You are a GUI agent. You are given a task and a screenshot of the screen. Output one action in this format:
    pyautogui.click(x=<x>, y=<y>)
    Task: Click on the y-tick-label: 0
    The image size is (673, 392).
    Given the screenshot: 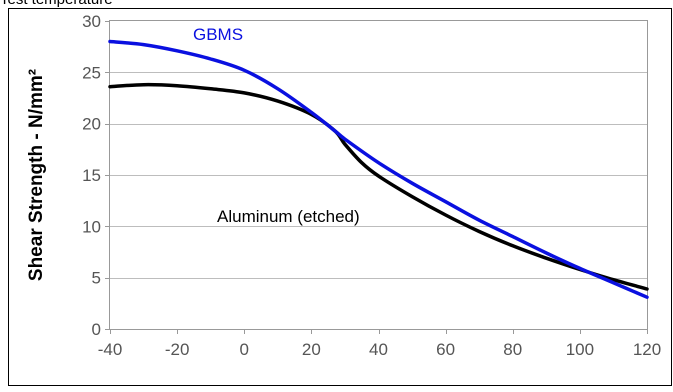 What is the action you would take?
    pyautogui.click(x=96, y=329)
    